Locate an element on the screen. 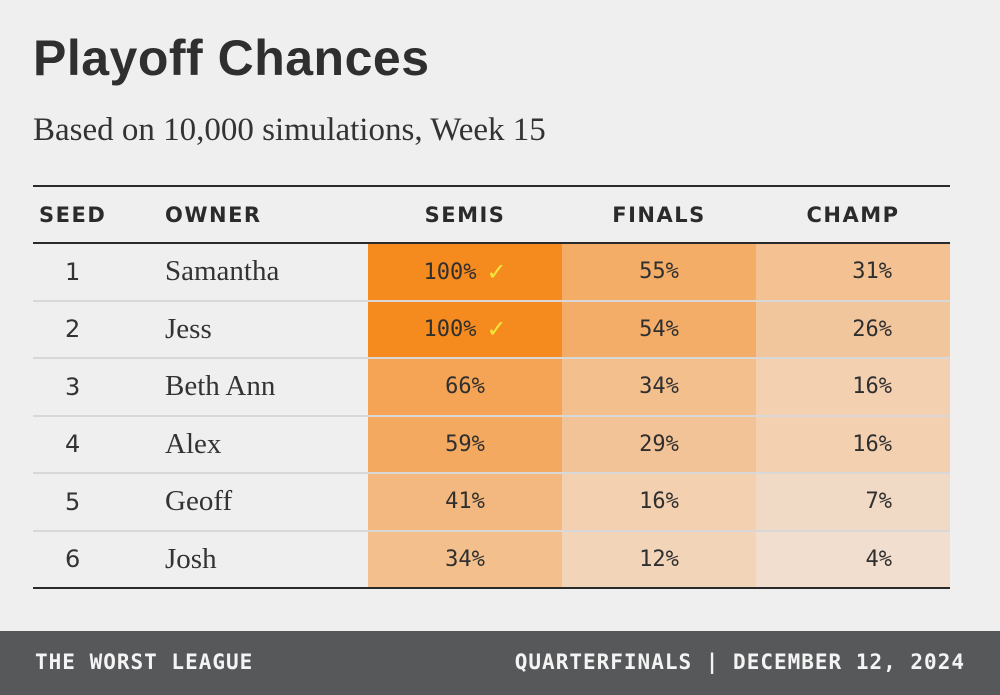  semis-value: 66% is located at coordinates (465, 387).